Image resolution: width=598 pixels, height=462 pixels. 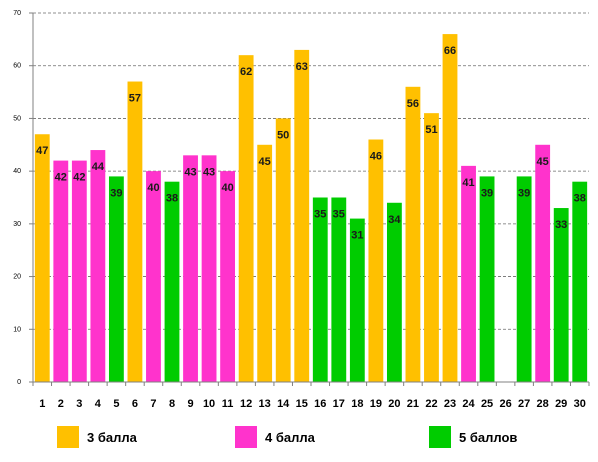 I want to click on x-tick-label: 5, so click(x=116, y=404).